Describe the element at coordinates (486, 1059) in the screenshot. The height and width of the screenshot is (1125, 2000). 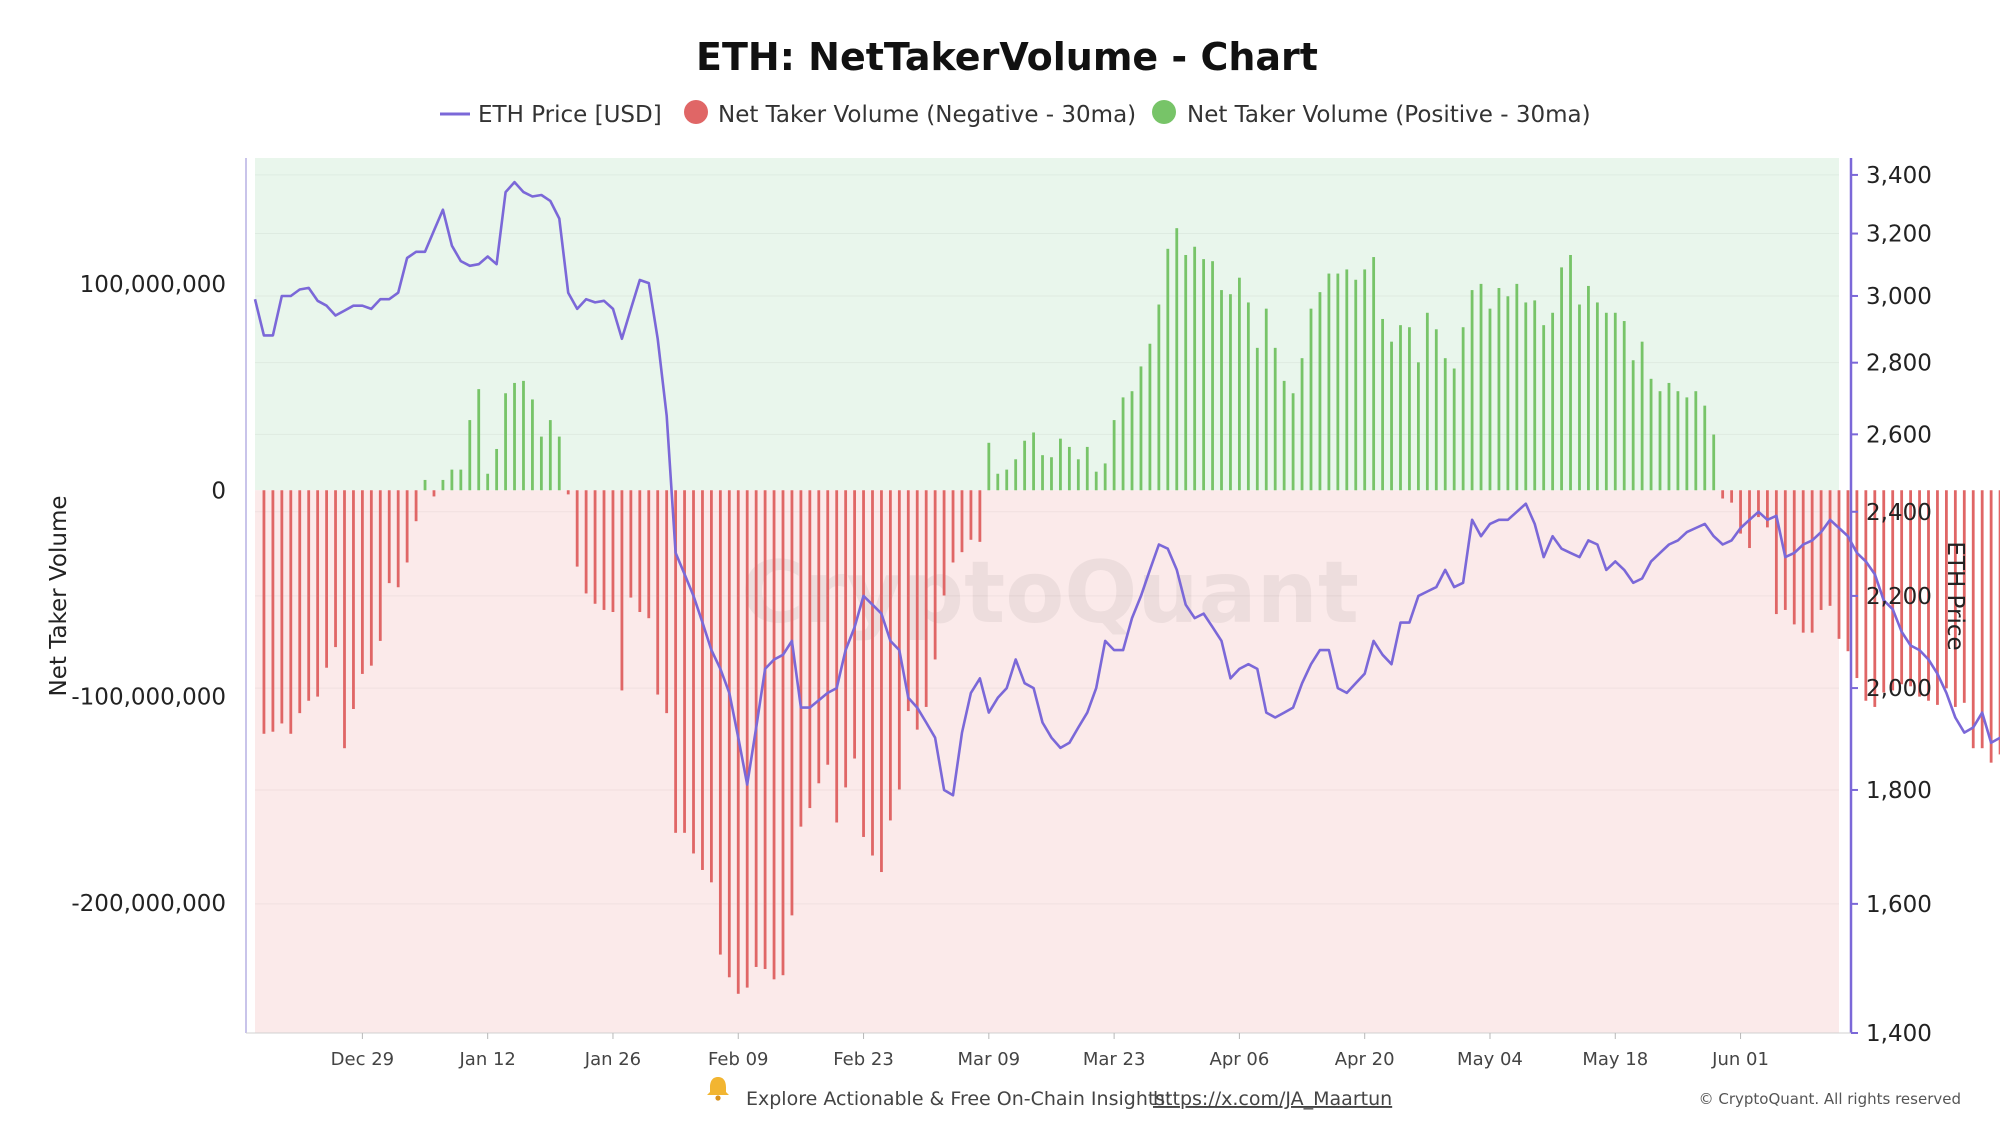
I see `x-tick-label: Jan 12` at that location.